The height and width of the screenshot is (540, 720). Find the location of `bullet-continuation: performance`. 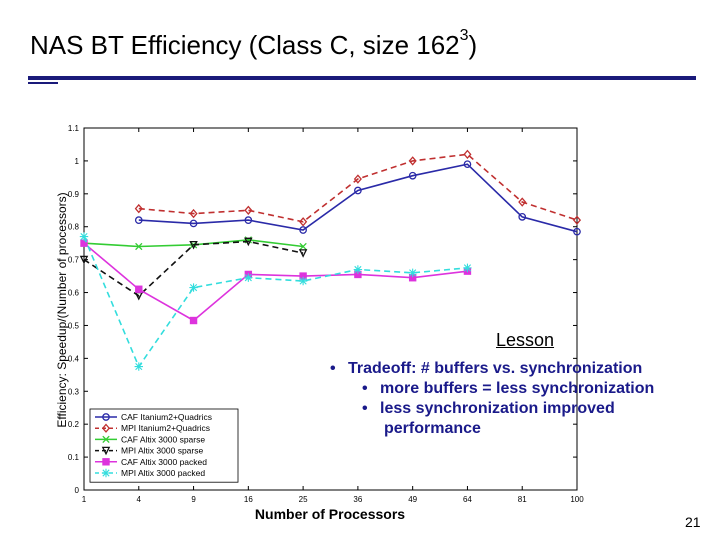

bullet-continuation: performance is located at coordinates (432, 428).